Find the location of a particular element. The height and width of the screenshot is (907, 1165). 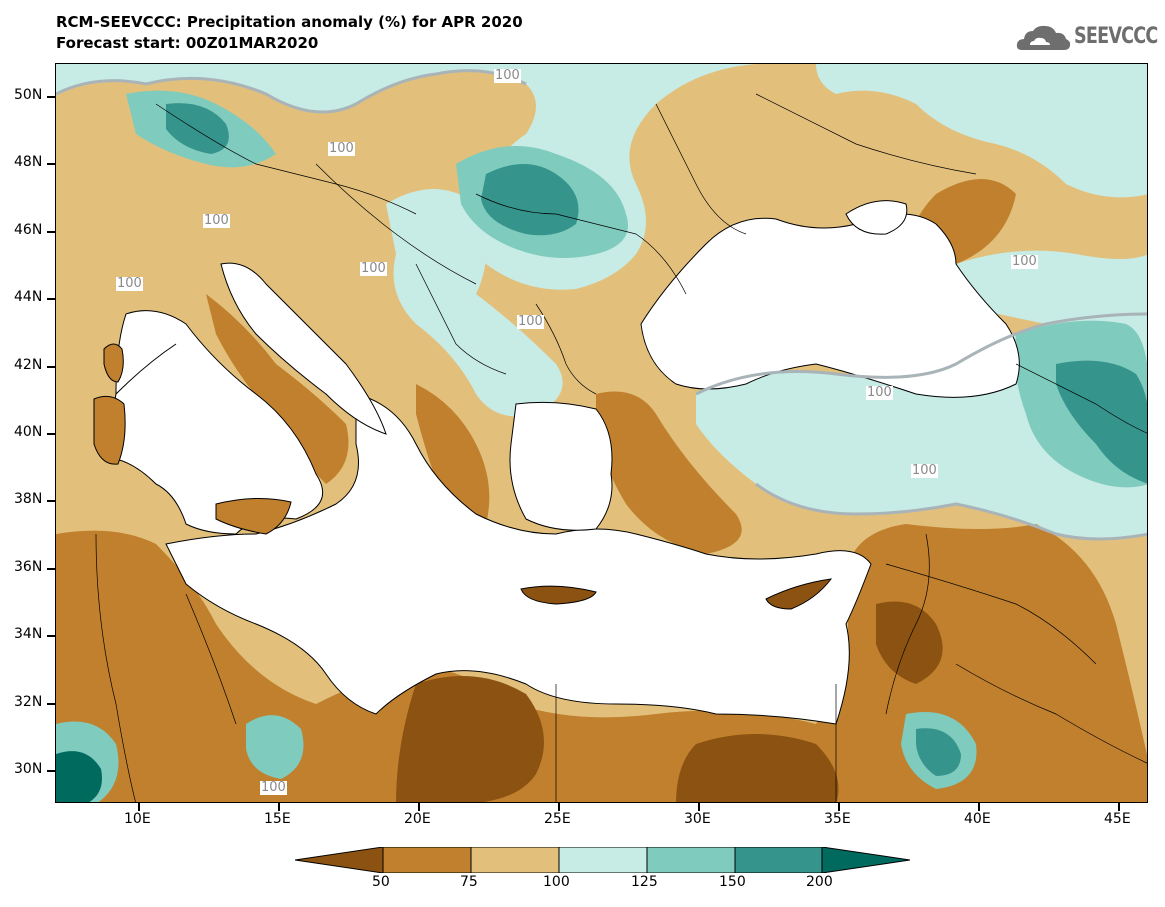

region-50-75-greece is located at coordinates (453, 455).